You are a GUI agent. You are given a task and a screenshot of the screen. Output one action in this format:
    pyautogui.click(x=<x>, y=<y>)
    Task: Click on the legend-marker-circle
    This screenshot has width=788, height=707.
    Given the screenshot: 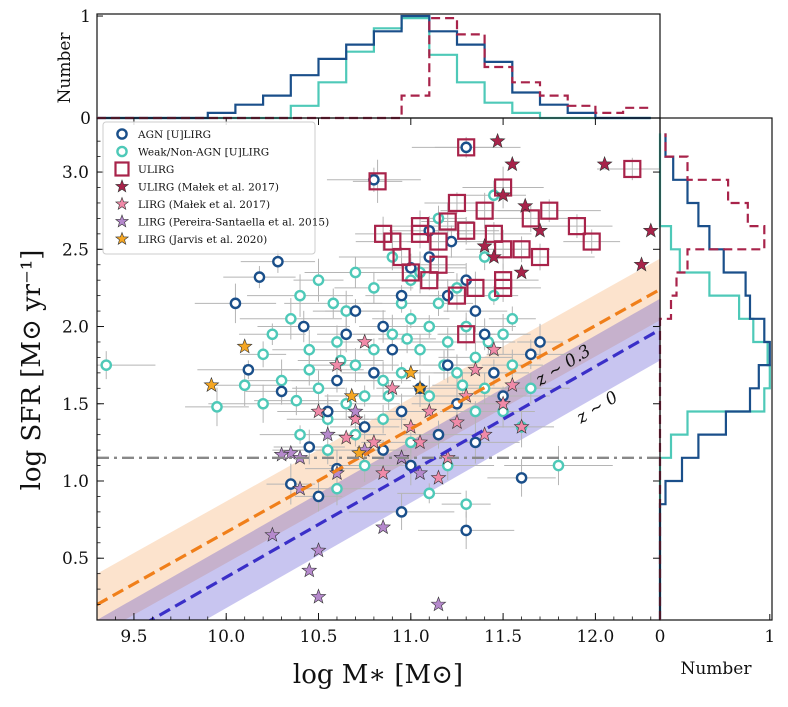 What is the action you would take?
    pyautogui.click(x=122, y=134)
    